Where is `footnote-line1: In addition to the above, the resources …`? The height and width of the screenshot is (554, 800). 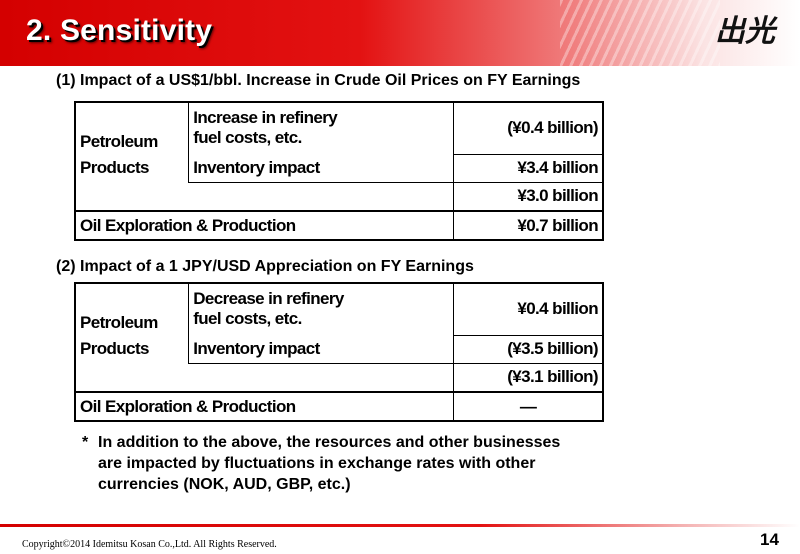
footnote-line1: In addition to the above, the resources … is located at coordinates (329, 442).